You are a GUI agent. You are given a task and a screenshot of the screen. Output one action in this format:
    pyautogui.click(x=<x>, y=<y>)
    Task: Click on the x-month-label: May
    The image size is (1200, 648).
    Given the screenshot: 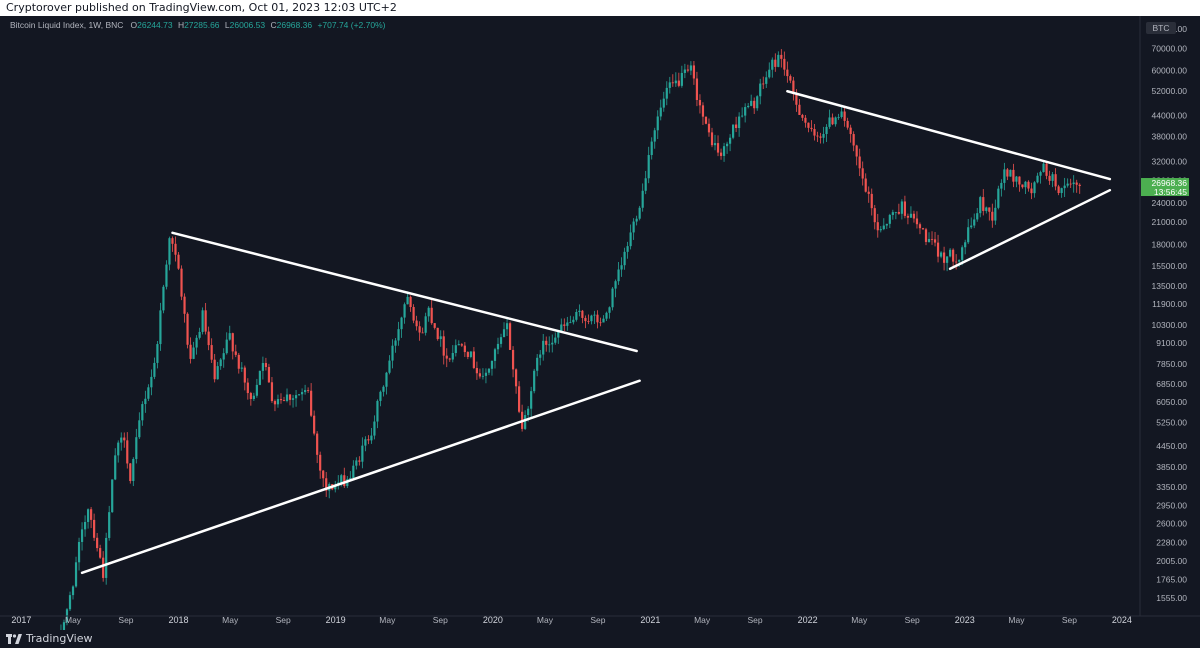 What is the action you would take?
    pyautogui.click(x=859, y=620)
    